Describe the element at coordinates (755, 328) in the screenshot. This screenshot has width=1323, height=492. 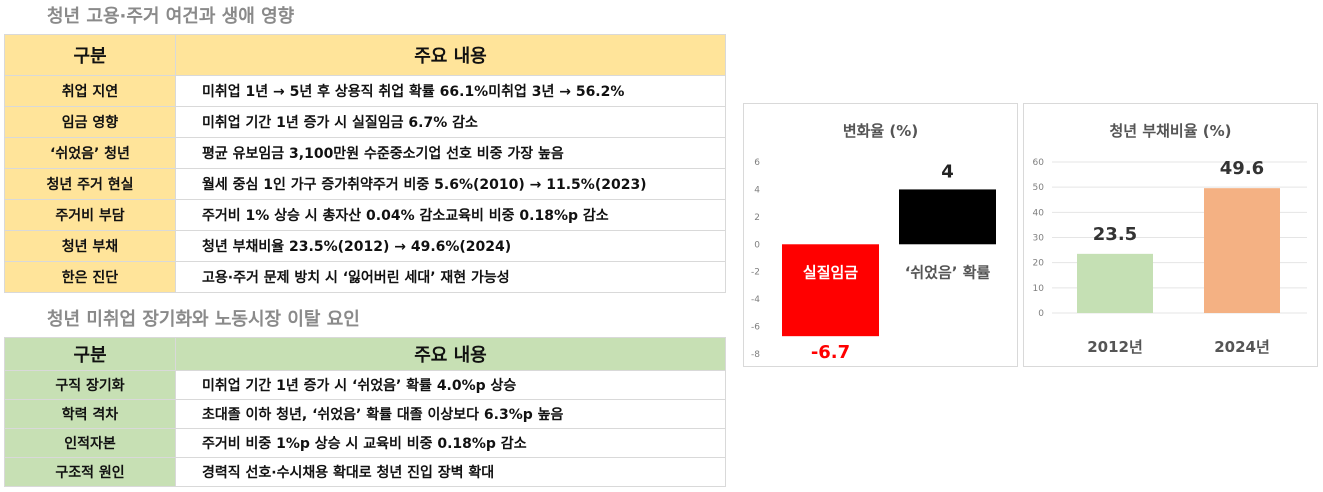
I see `y-tick-label: -6` at that location.